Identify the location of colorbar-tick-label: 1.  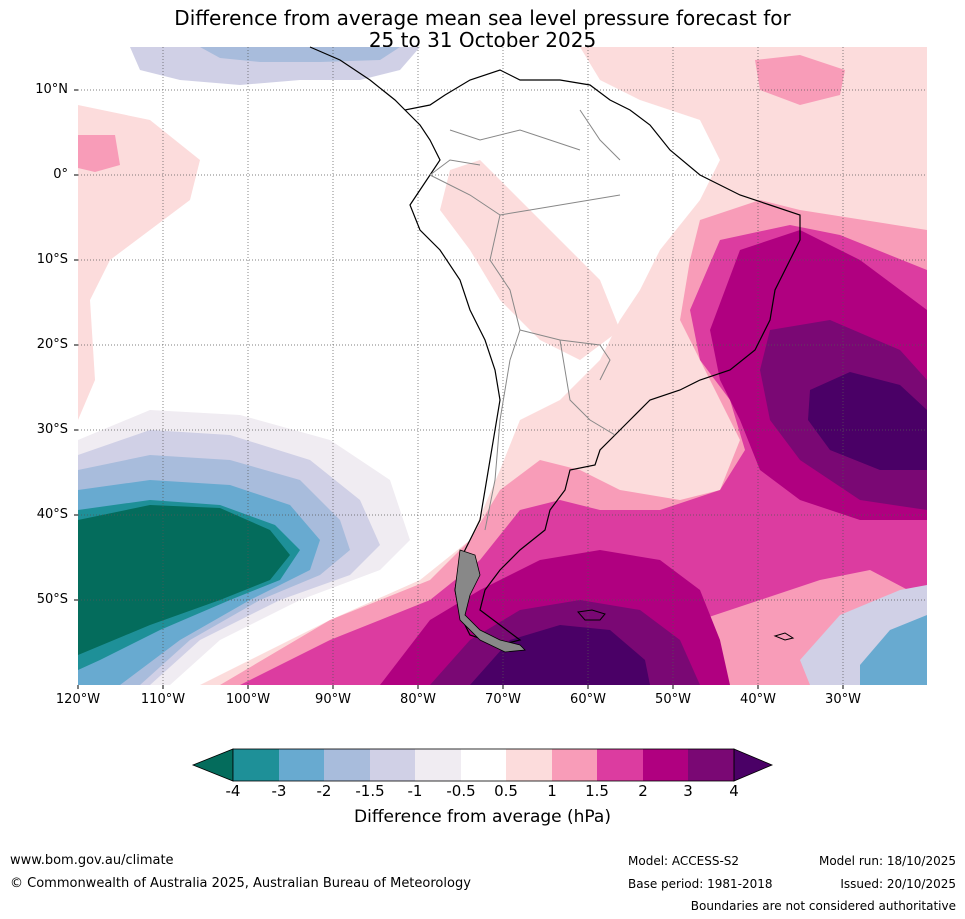
(552, 791).